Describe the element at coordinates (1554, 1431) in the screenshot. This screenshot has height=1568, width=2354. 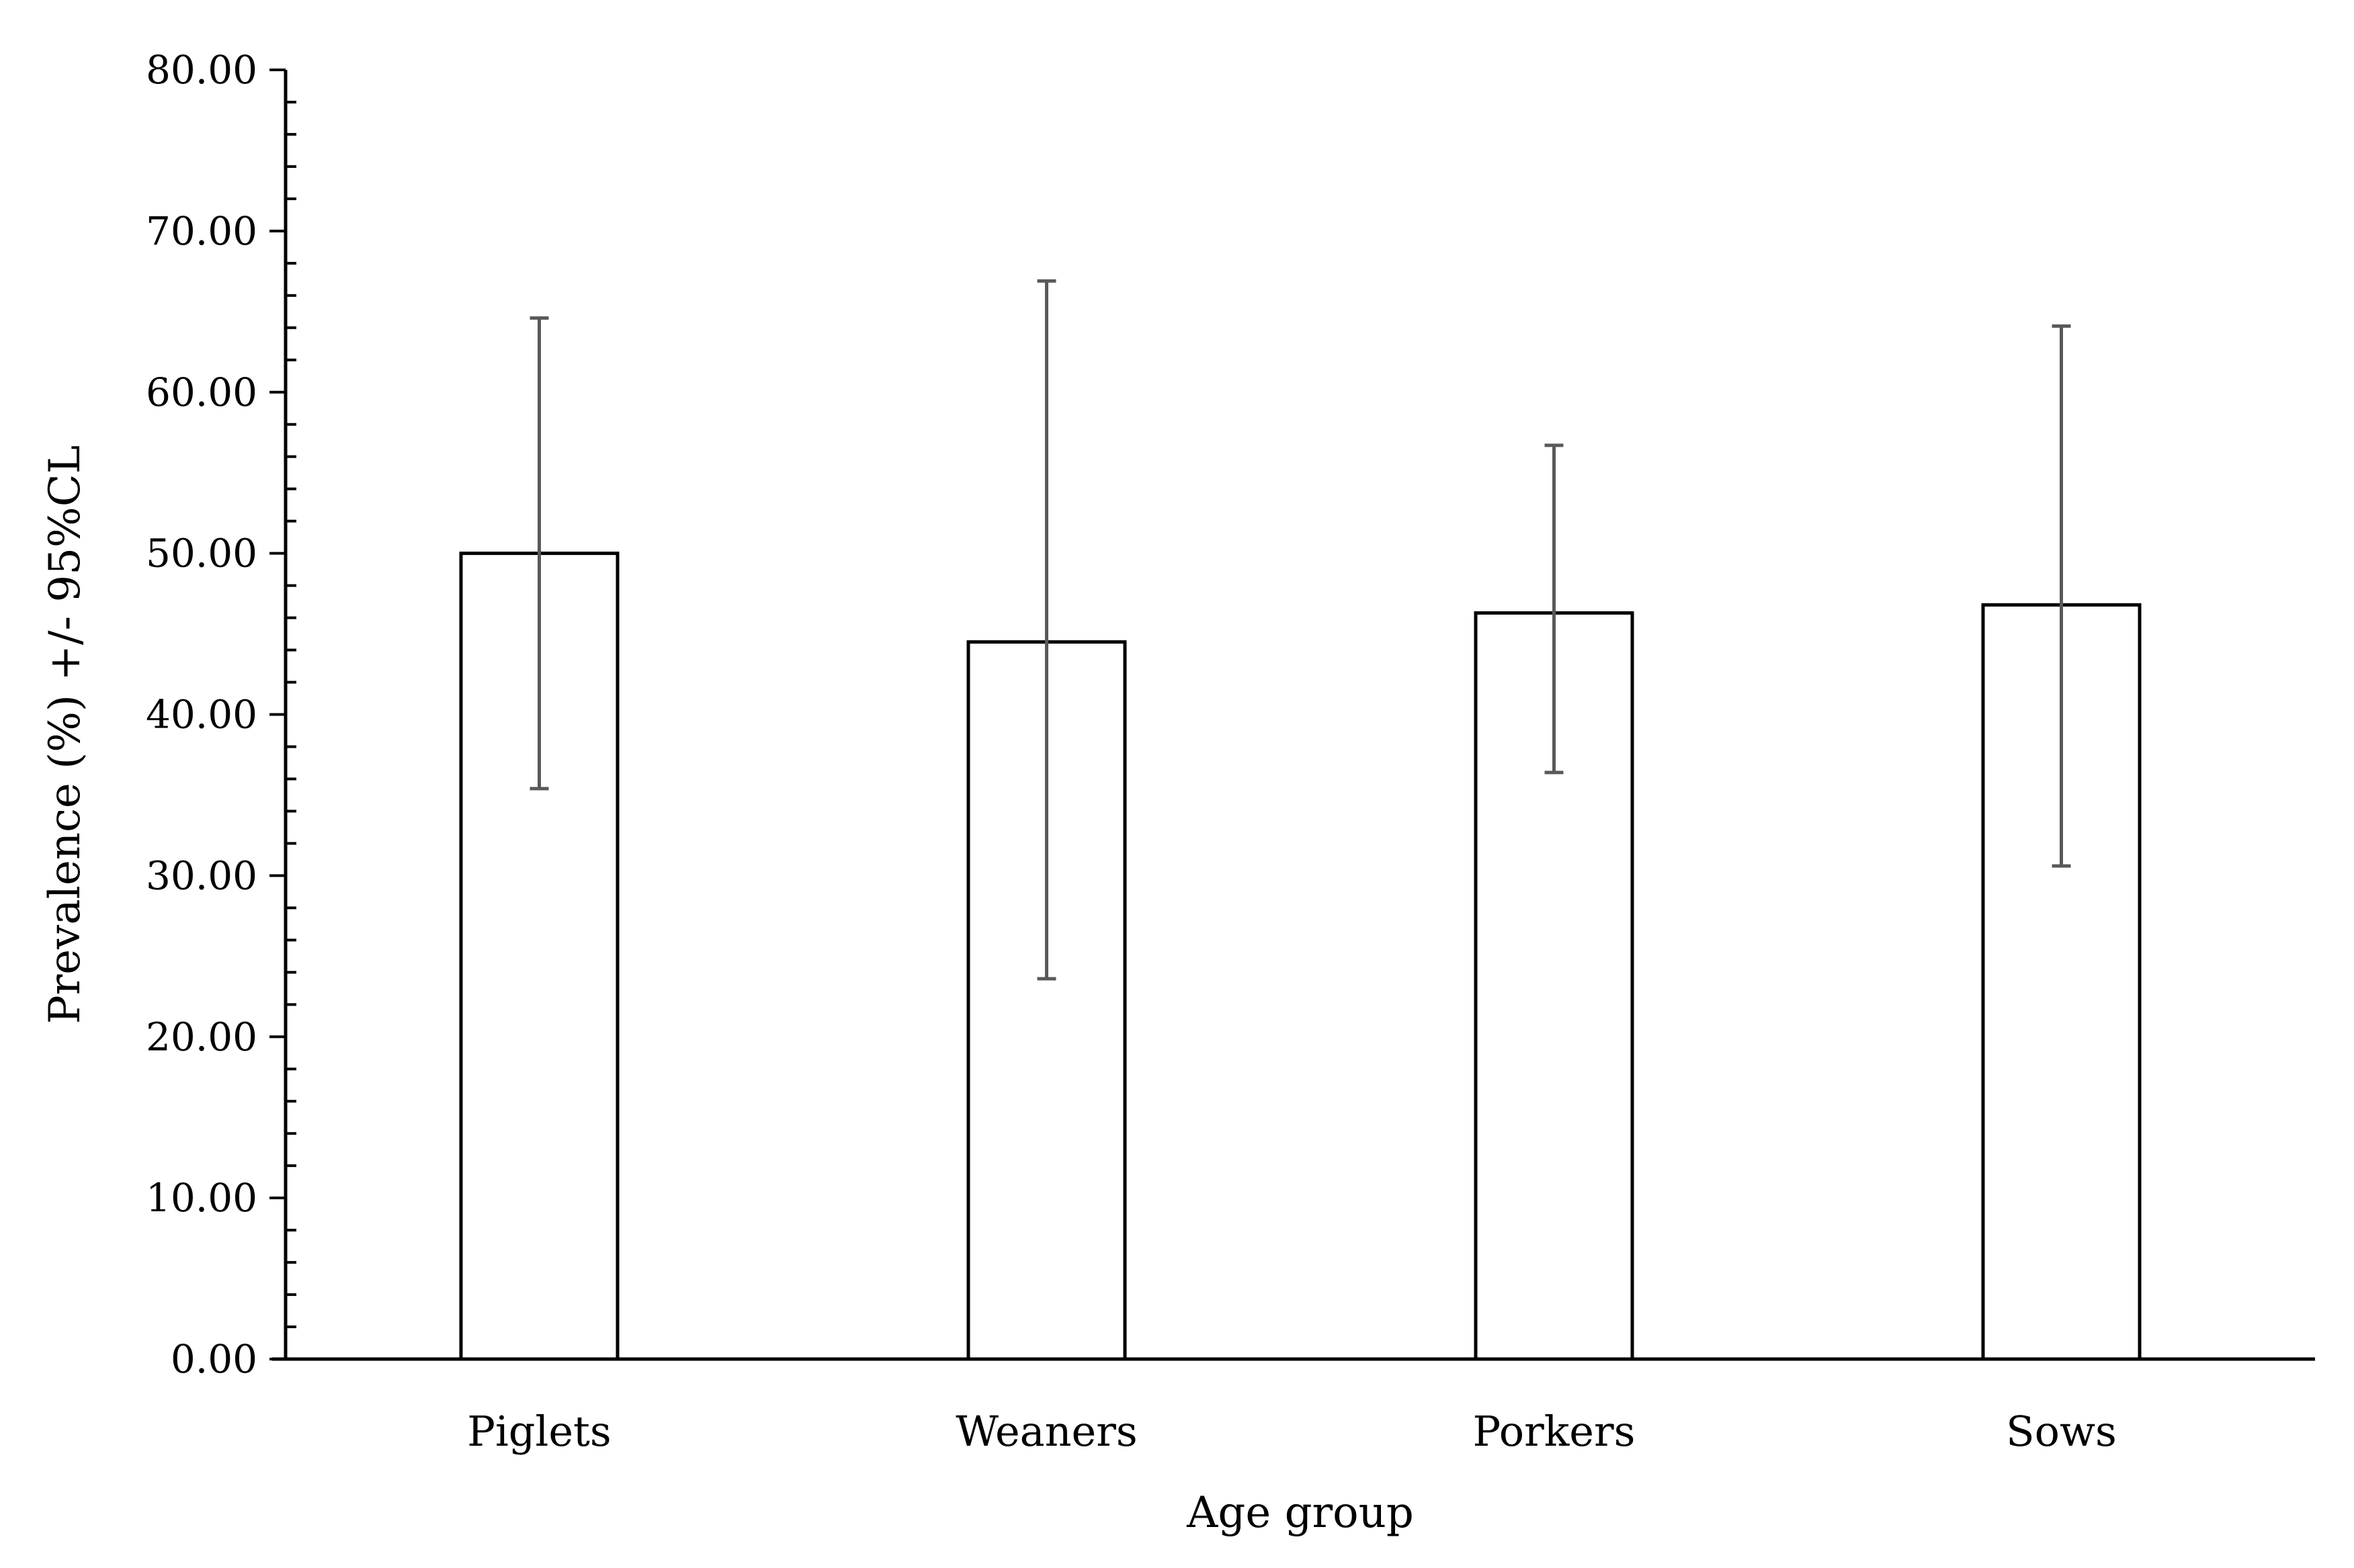
I see `x-tick-label-porkers: Porkers` at that location.